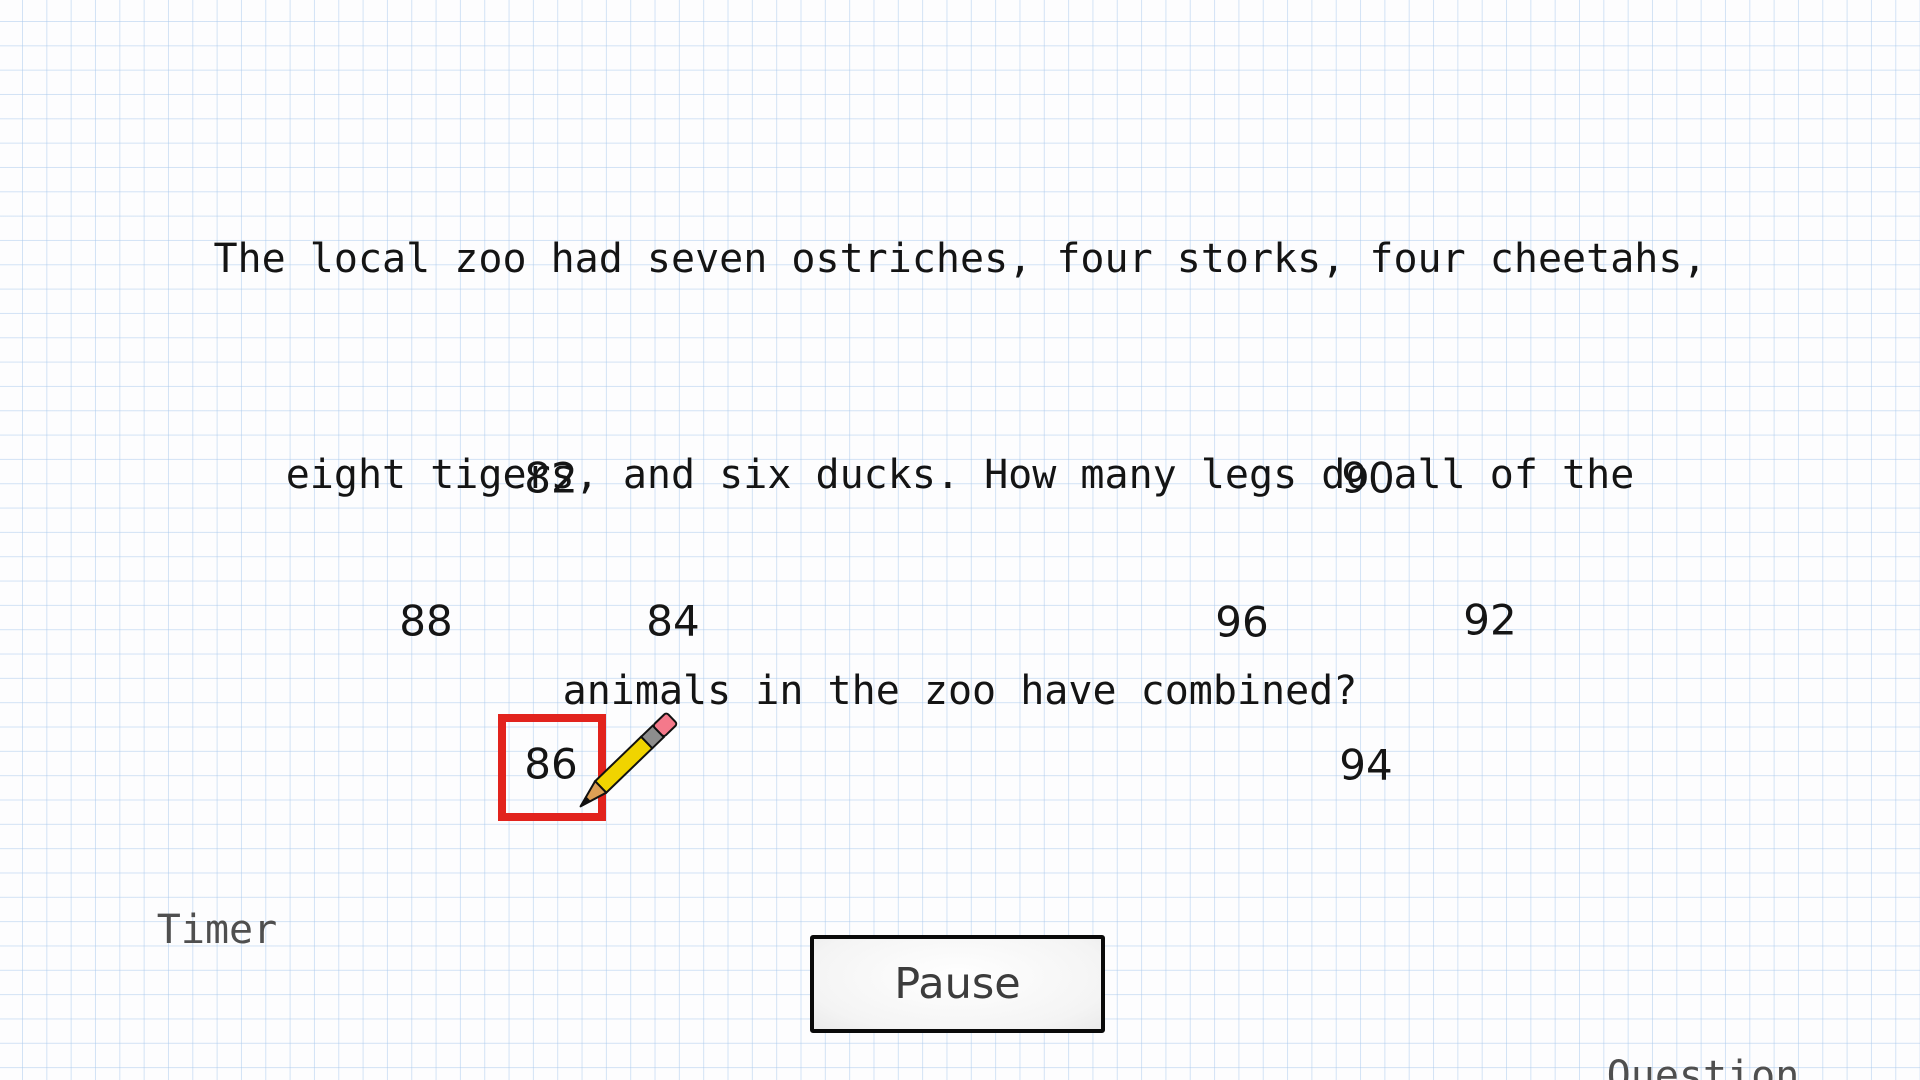  I want to click on answer-option: 96, so click(1242, 622).